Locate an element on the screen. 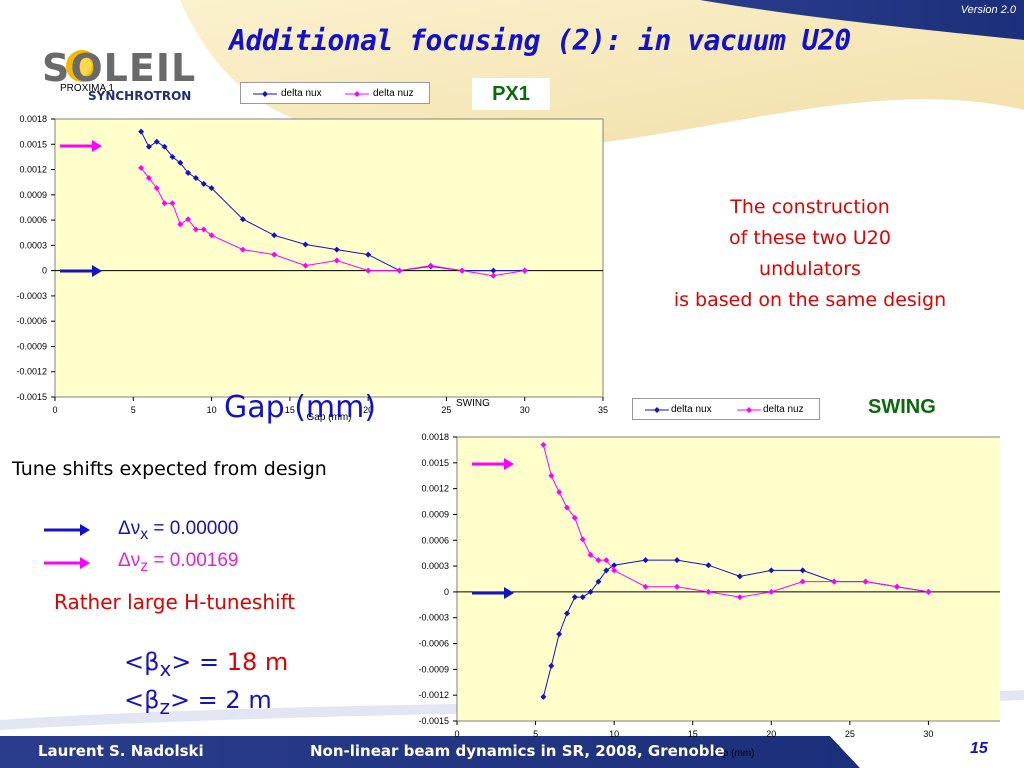 Image resolution: width=1024 pixels, height=768 pixels. x-tick-label: 5 is located at coordinates (535, 734).